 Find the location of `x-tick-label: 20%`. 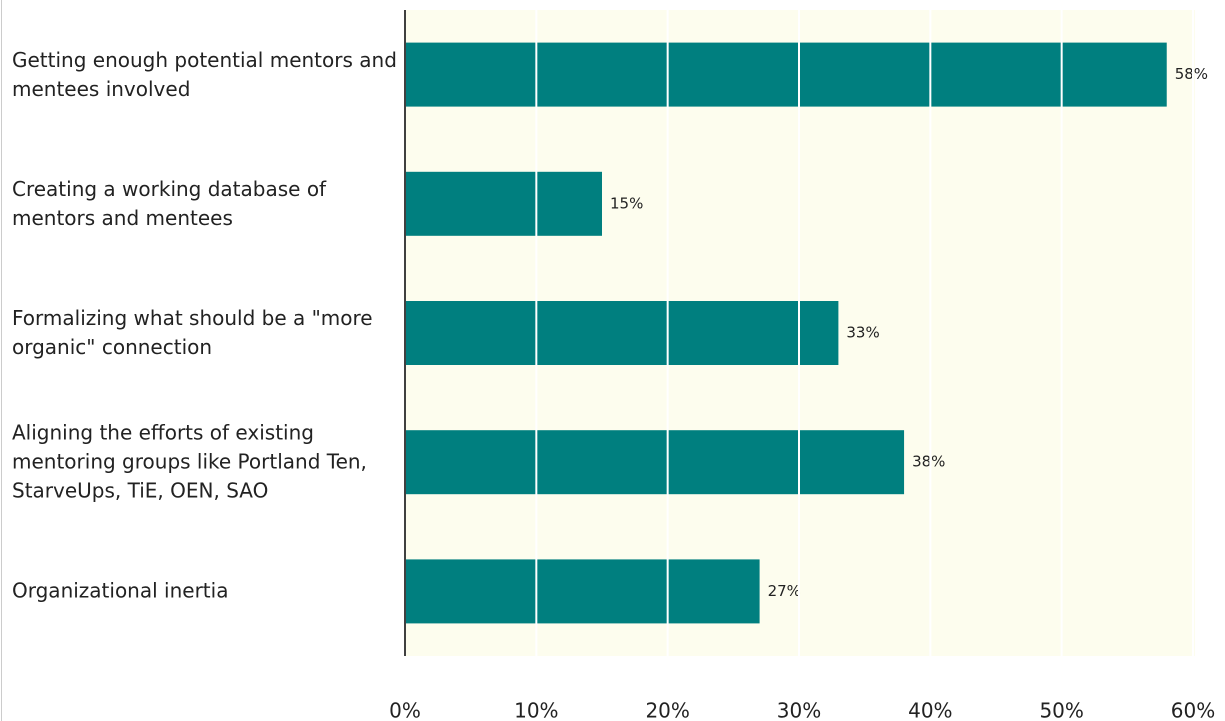

x-tick-label: 20% is located at coordinates (667, 710).